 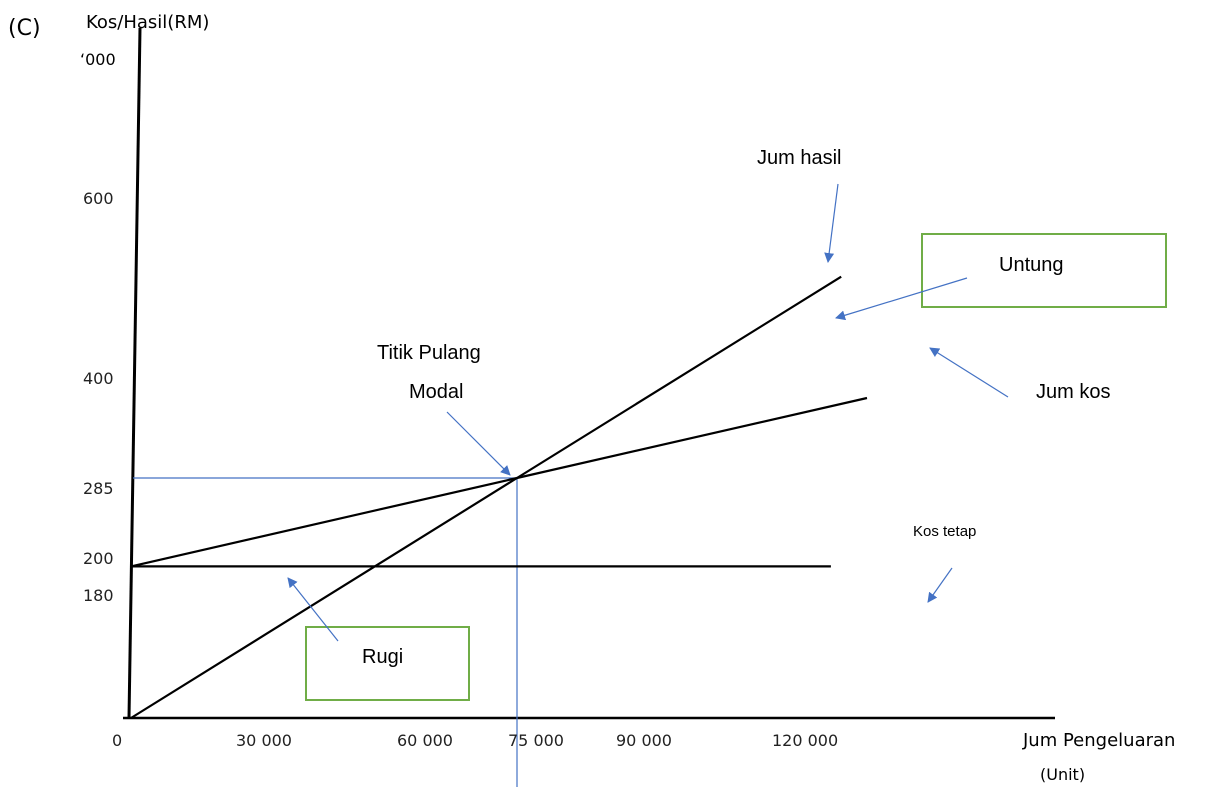 What do you see at coordinates (969, 372) in the screenshot?
I see `jum-kos-arrow` at bounding box center [969, 372].